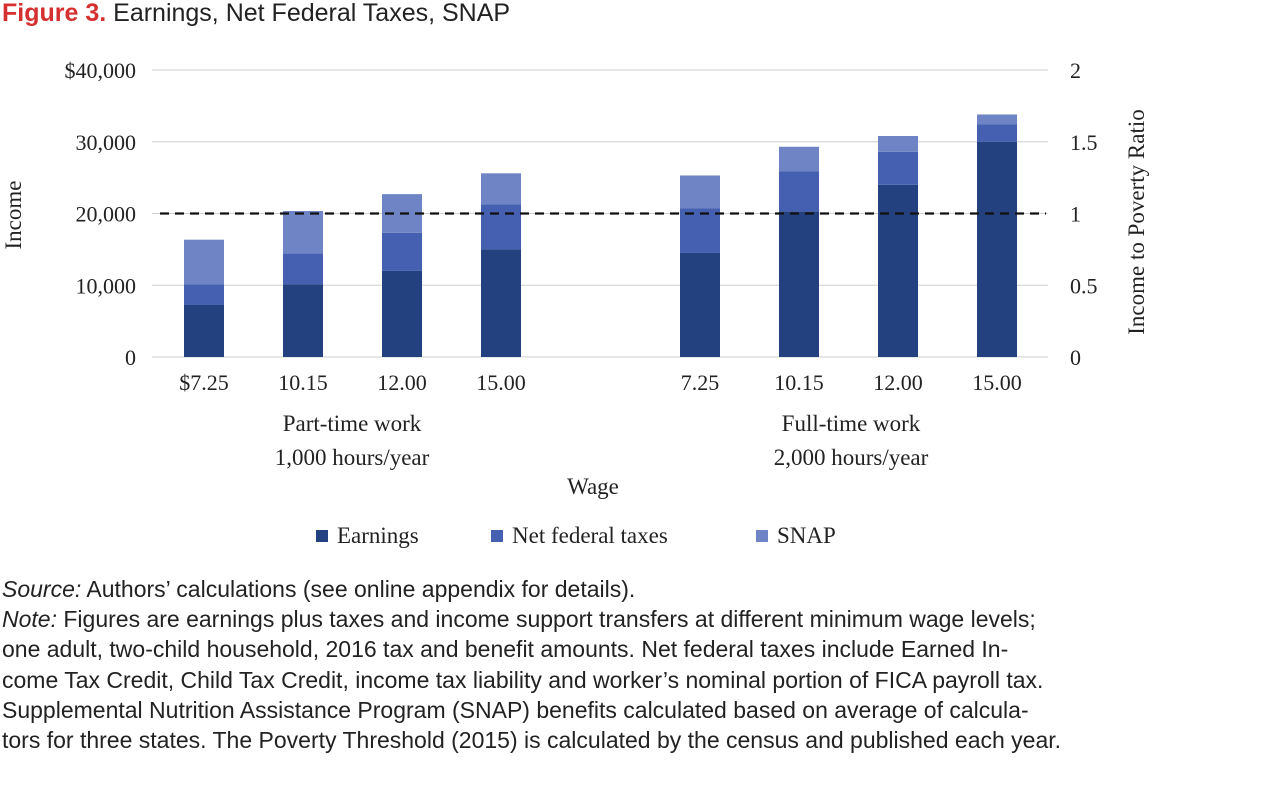 This screenshot has height=805, width=1280. I want to click on y2-axis-label: Income to Poverty Ratio, so click(1136, 222).